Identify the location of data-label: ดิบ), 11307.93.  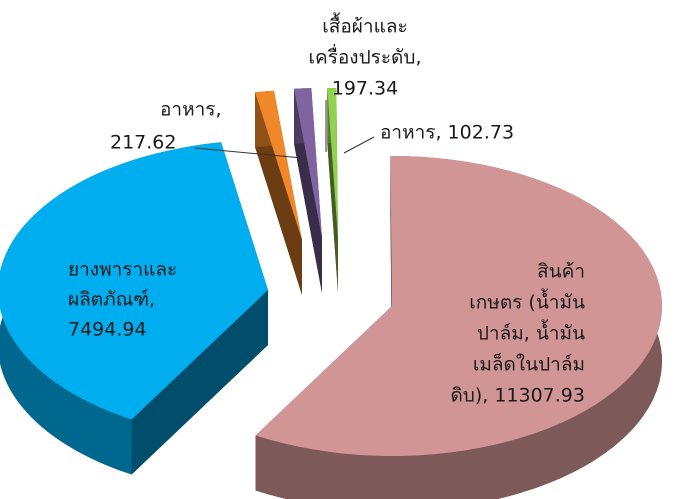
(517, 396).